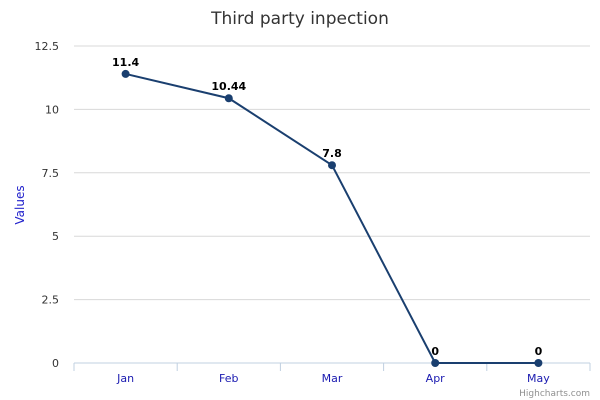  I want to click on x-tick-label: Apr, so click(436, 378).